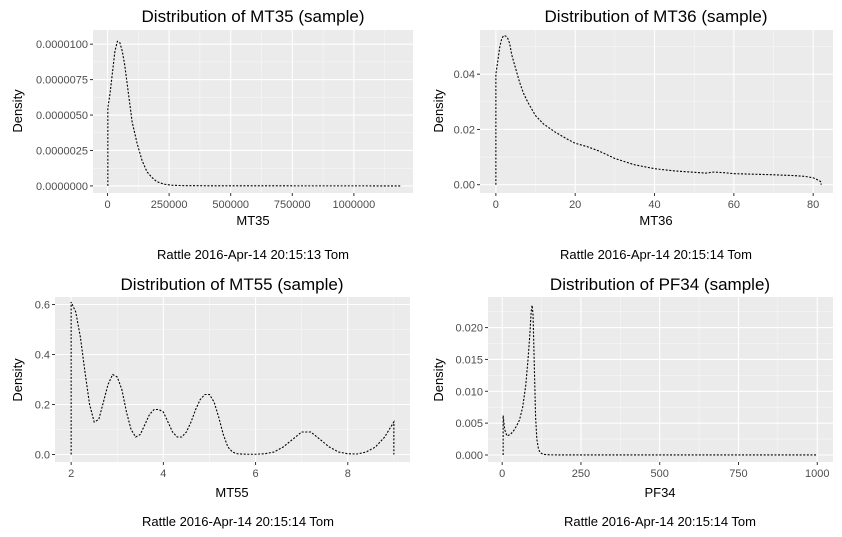 The width and height of the screenshot is (842, 537). What do you see at coordinates (348, 474) in the screenshot?
I see `x-tick-label: 8` at bounding box center [348, 474].